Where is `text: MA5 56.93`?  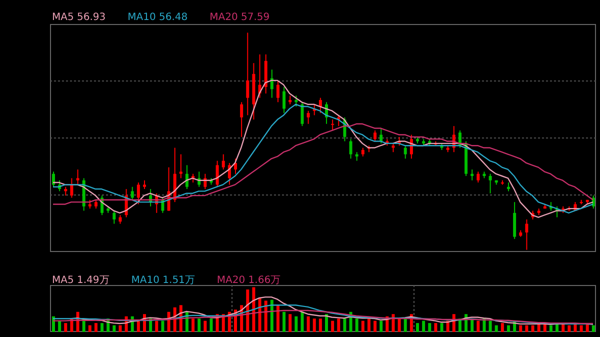
text: MA5 56.93 is located at coordinates (79, 18).